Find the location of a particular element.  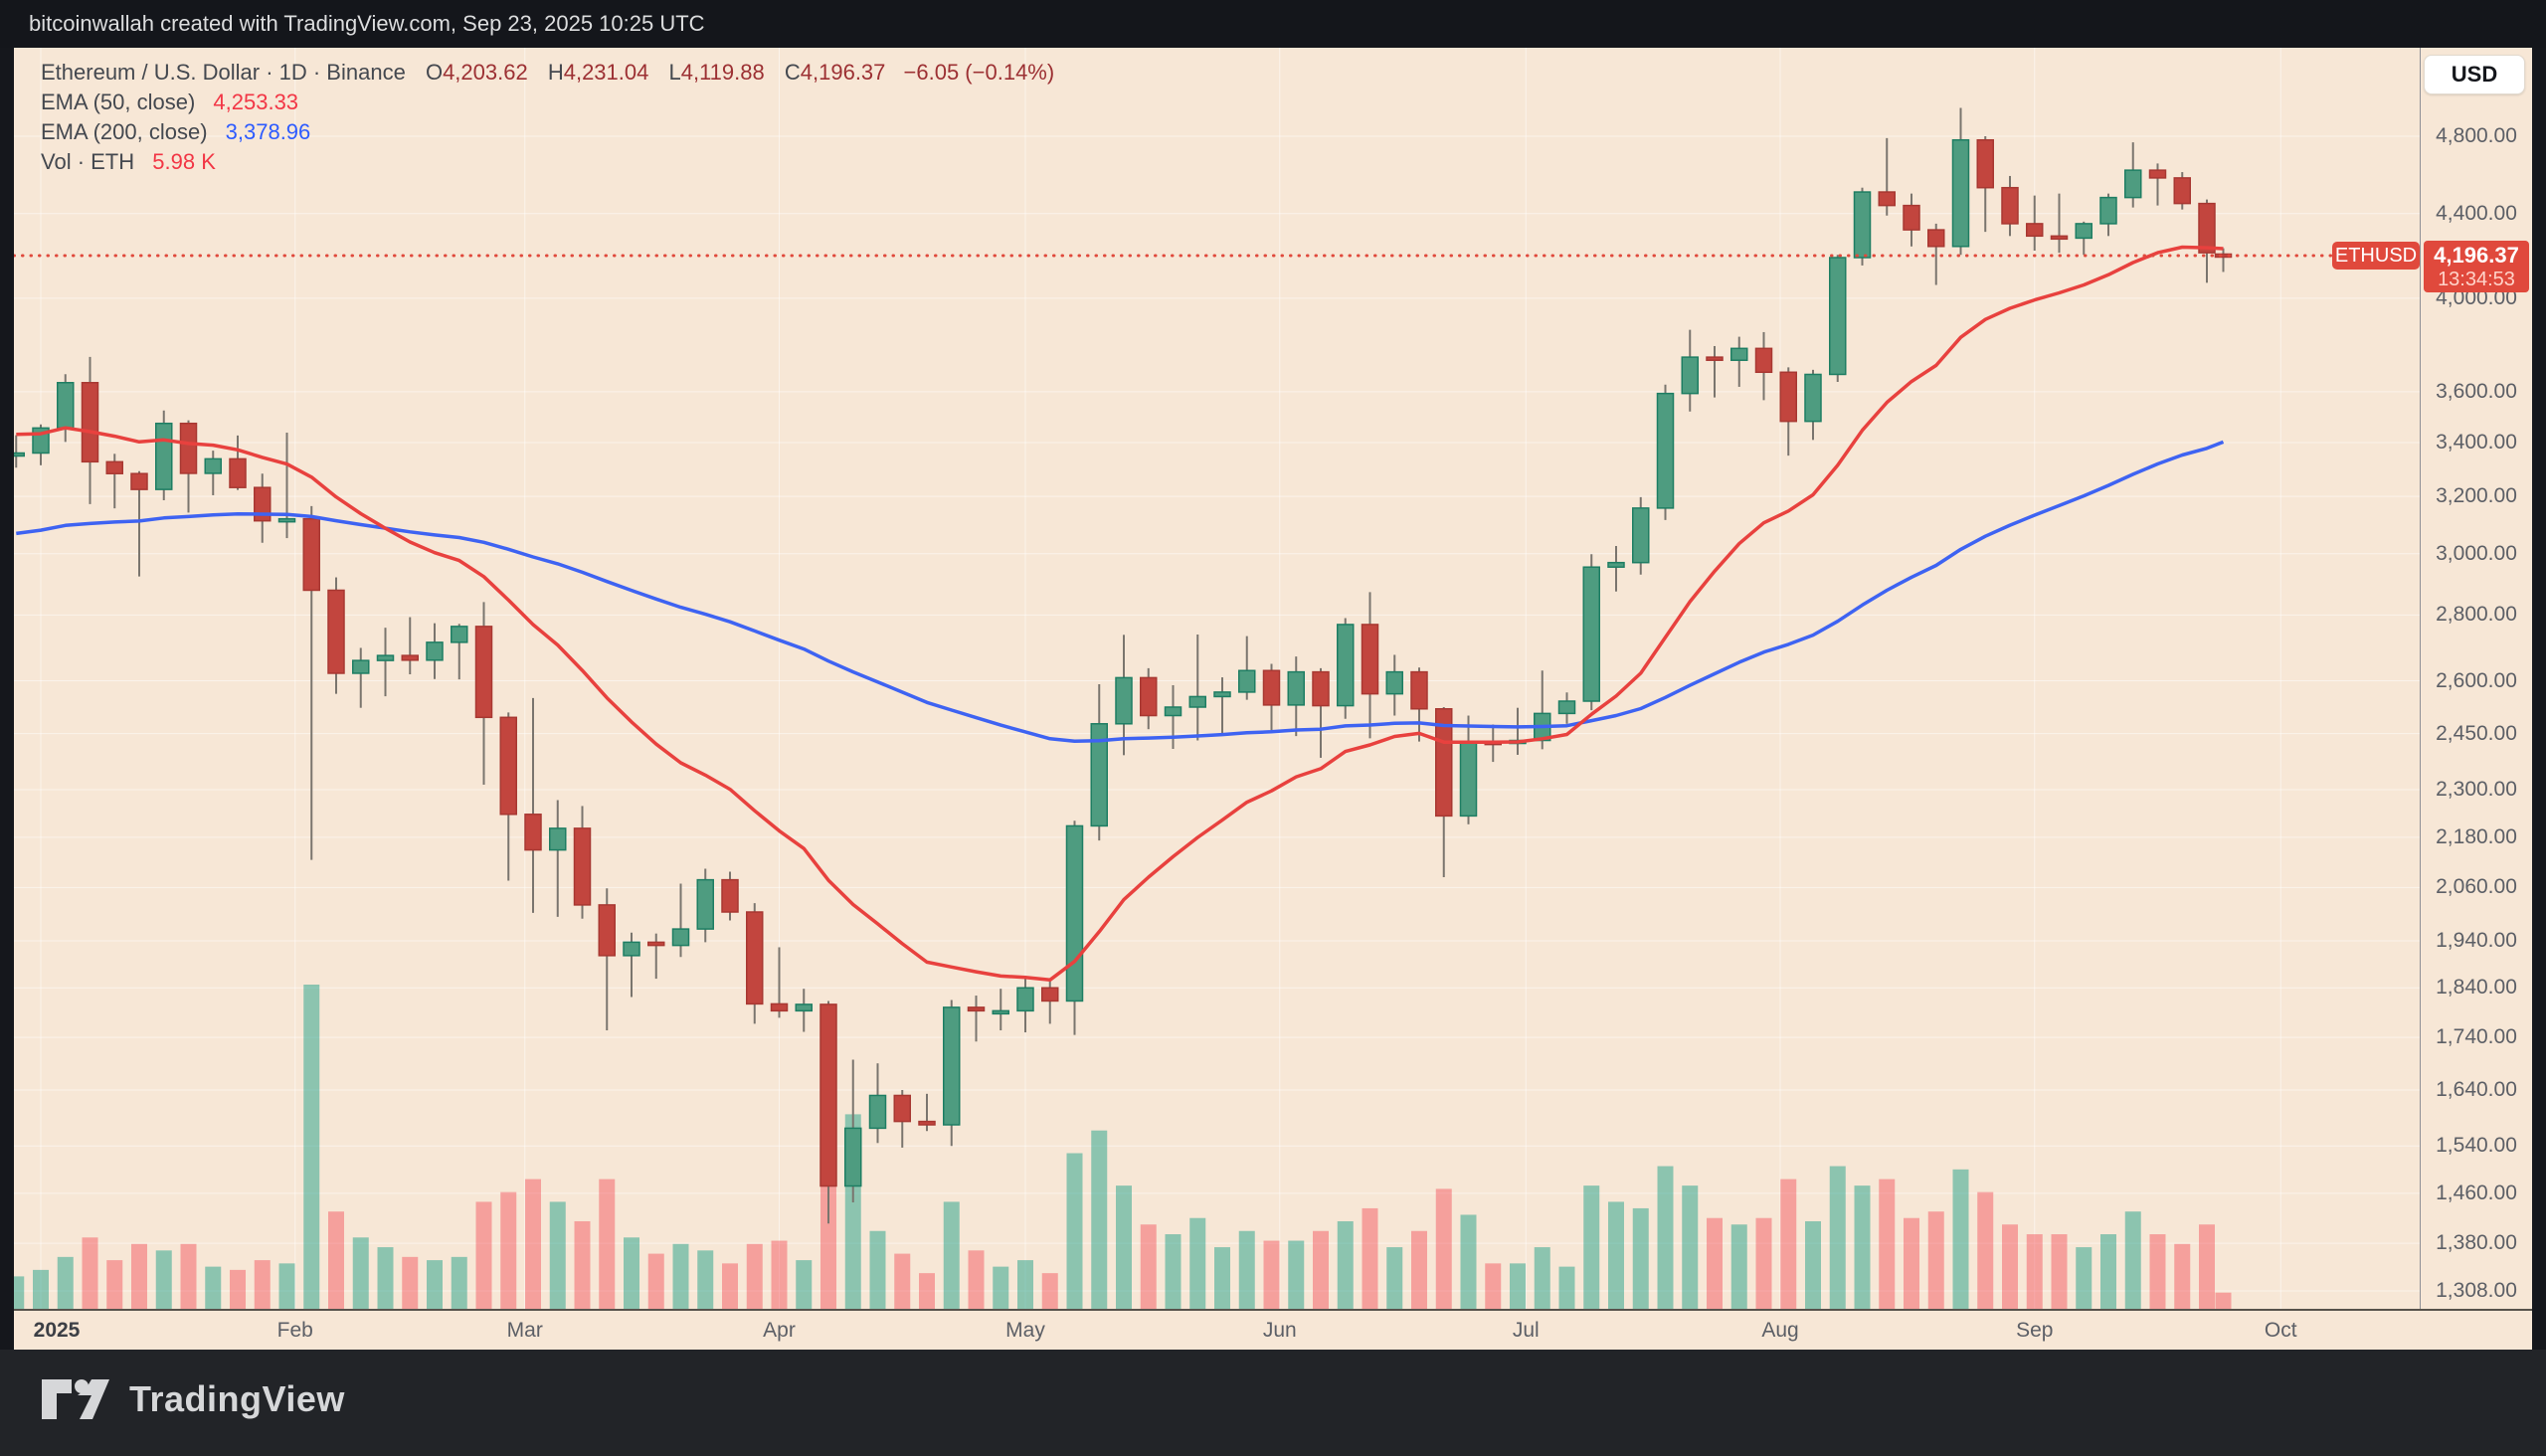

currency-toggle-button: USD is located at coordinates (2474, 74).